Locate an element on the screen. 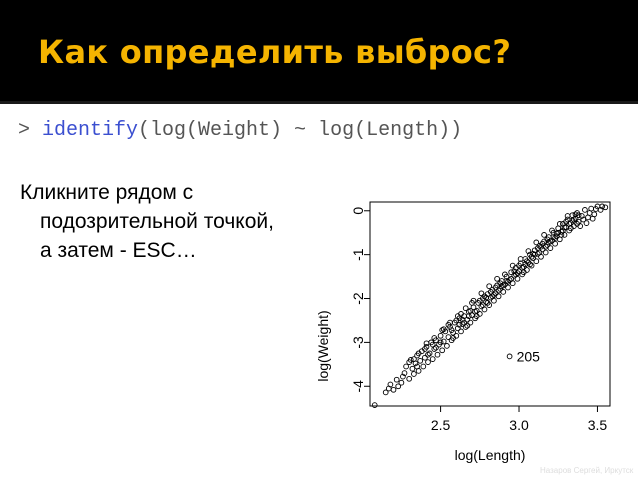 The height and width of the screenshot is (479, 638). instruction-line-2: подозрительной точкой, is located at coordinates (157, 221).